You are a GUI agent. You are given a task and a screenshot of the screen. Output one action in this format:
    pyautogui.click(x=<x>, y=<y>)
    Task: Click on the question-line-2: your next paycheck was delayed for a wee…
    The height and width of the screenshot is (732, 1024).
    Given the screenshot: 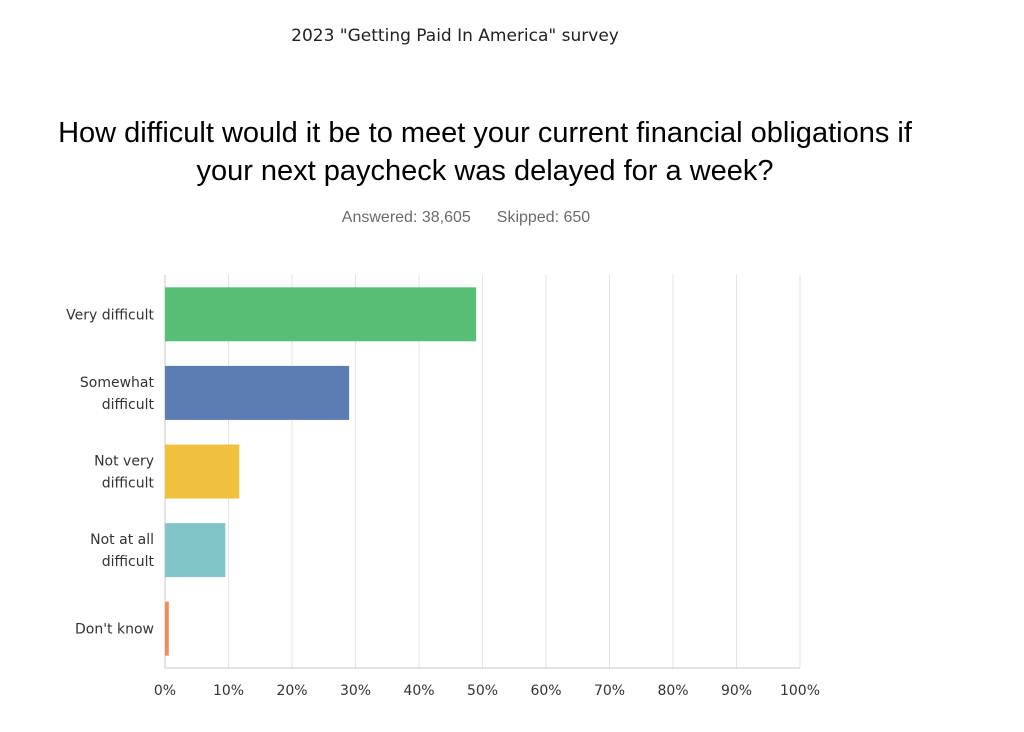 What is the action you would take?
    pyautogui.click(x=485, y=171)
    